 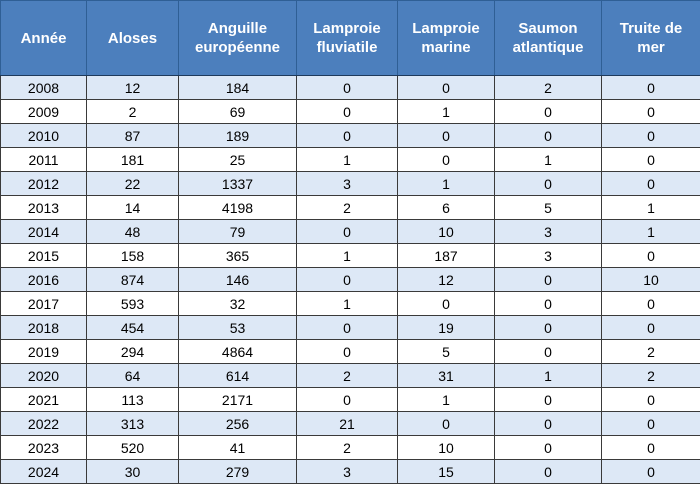 I want to click on cell-anguille-europeenne: 184, so click(x=237, y=87).